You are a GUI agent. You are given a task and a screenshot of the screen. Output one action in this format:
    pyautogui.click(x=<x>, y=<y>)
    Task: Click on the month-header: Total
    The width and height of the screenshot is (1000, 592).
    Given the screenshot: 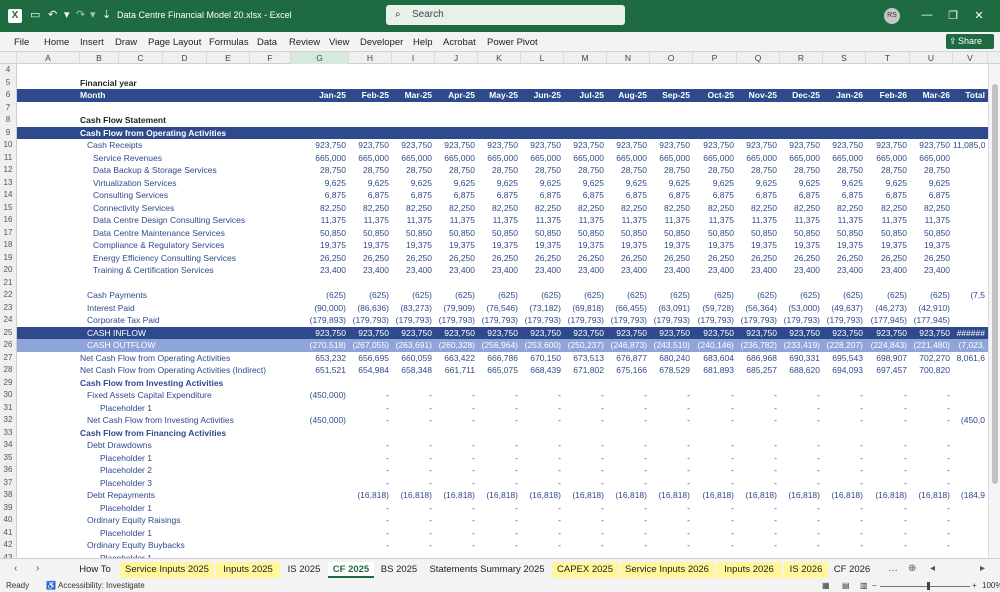 What is the action you would take?
    pyautogui.click(x=975, y=95)
    